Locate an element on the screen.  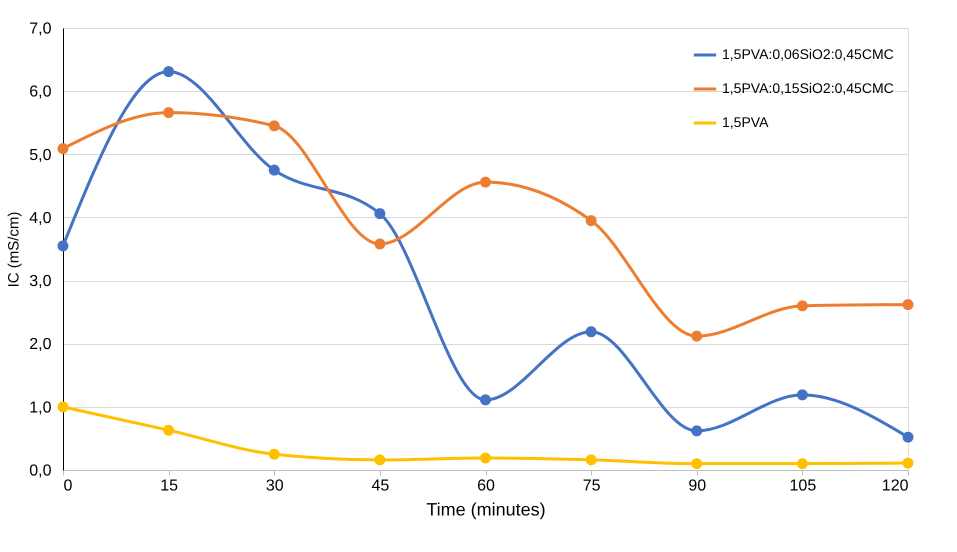
x-axis-title: Time (minutes) is located at coordinates (486, 510).